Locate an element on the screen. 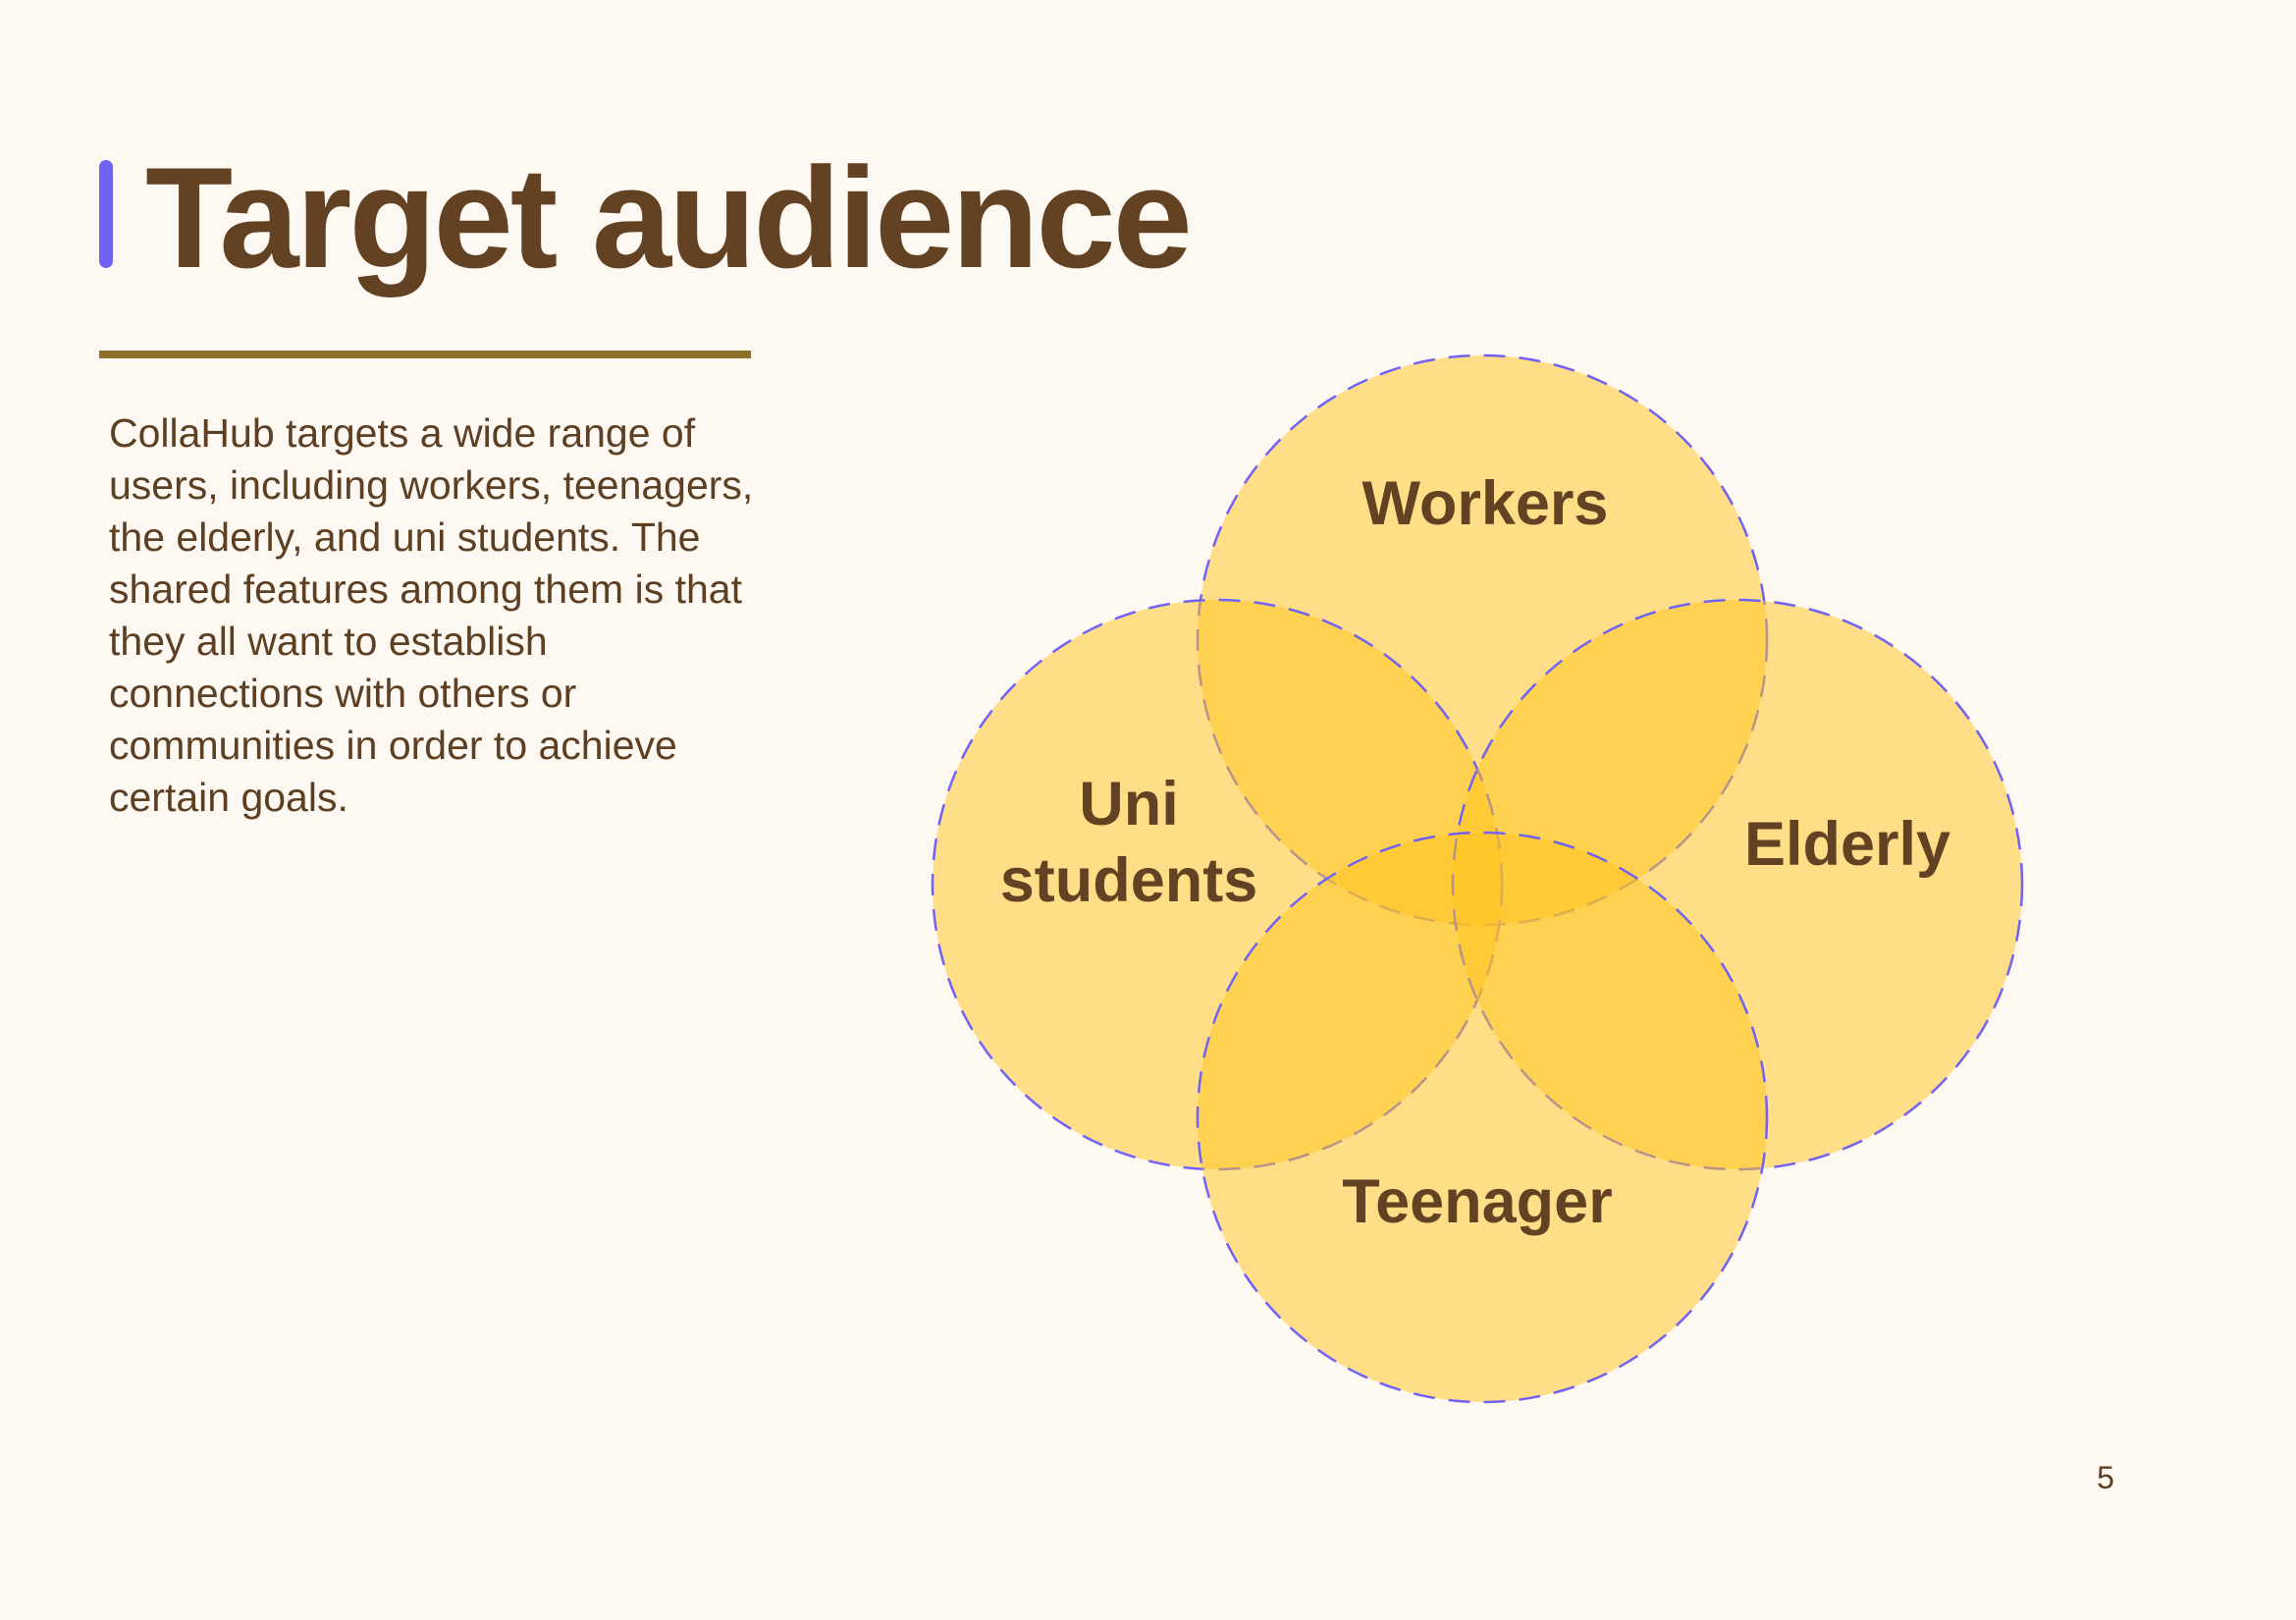 The width and height of the screenshot is (2296, 1620). page-number: 5 is located at coordinates (2105, 1478).